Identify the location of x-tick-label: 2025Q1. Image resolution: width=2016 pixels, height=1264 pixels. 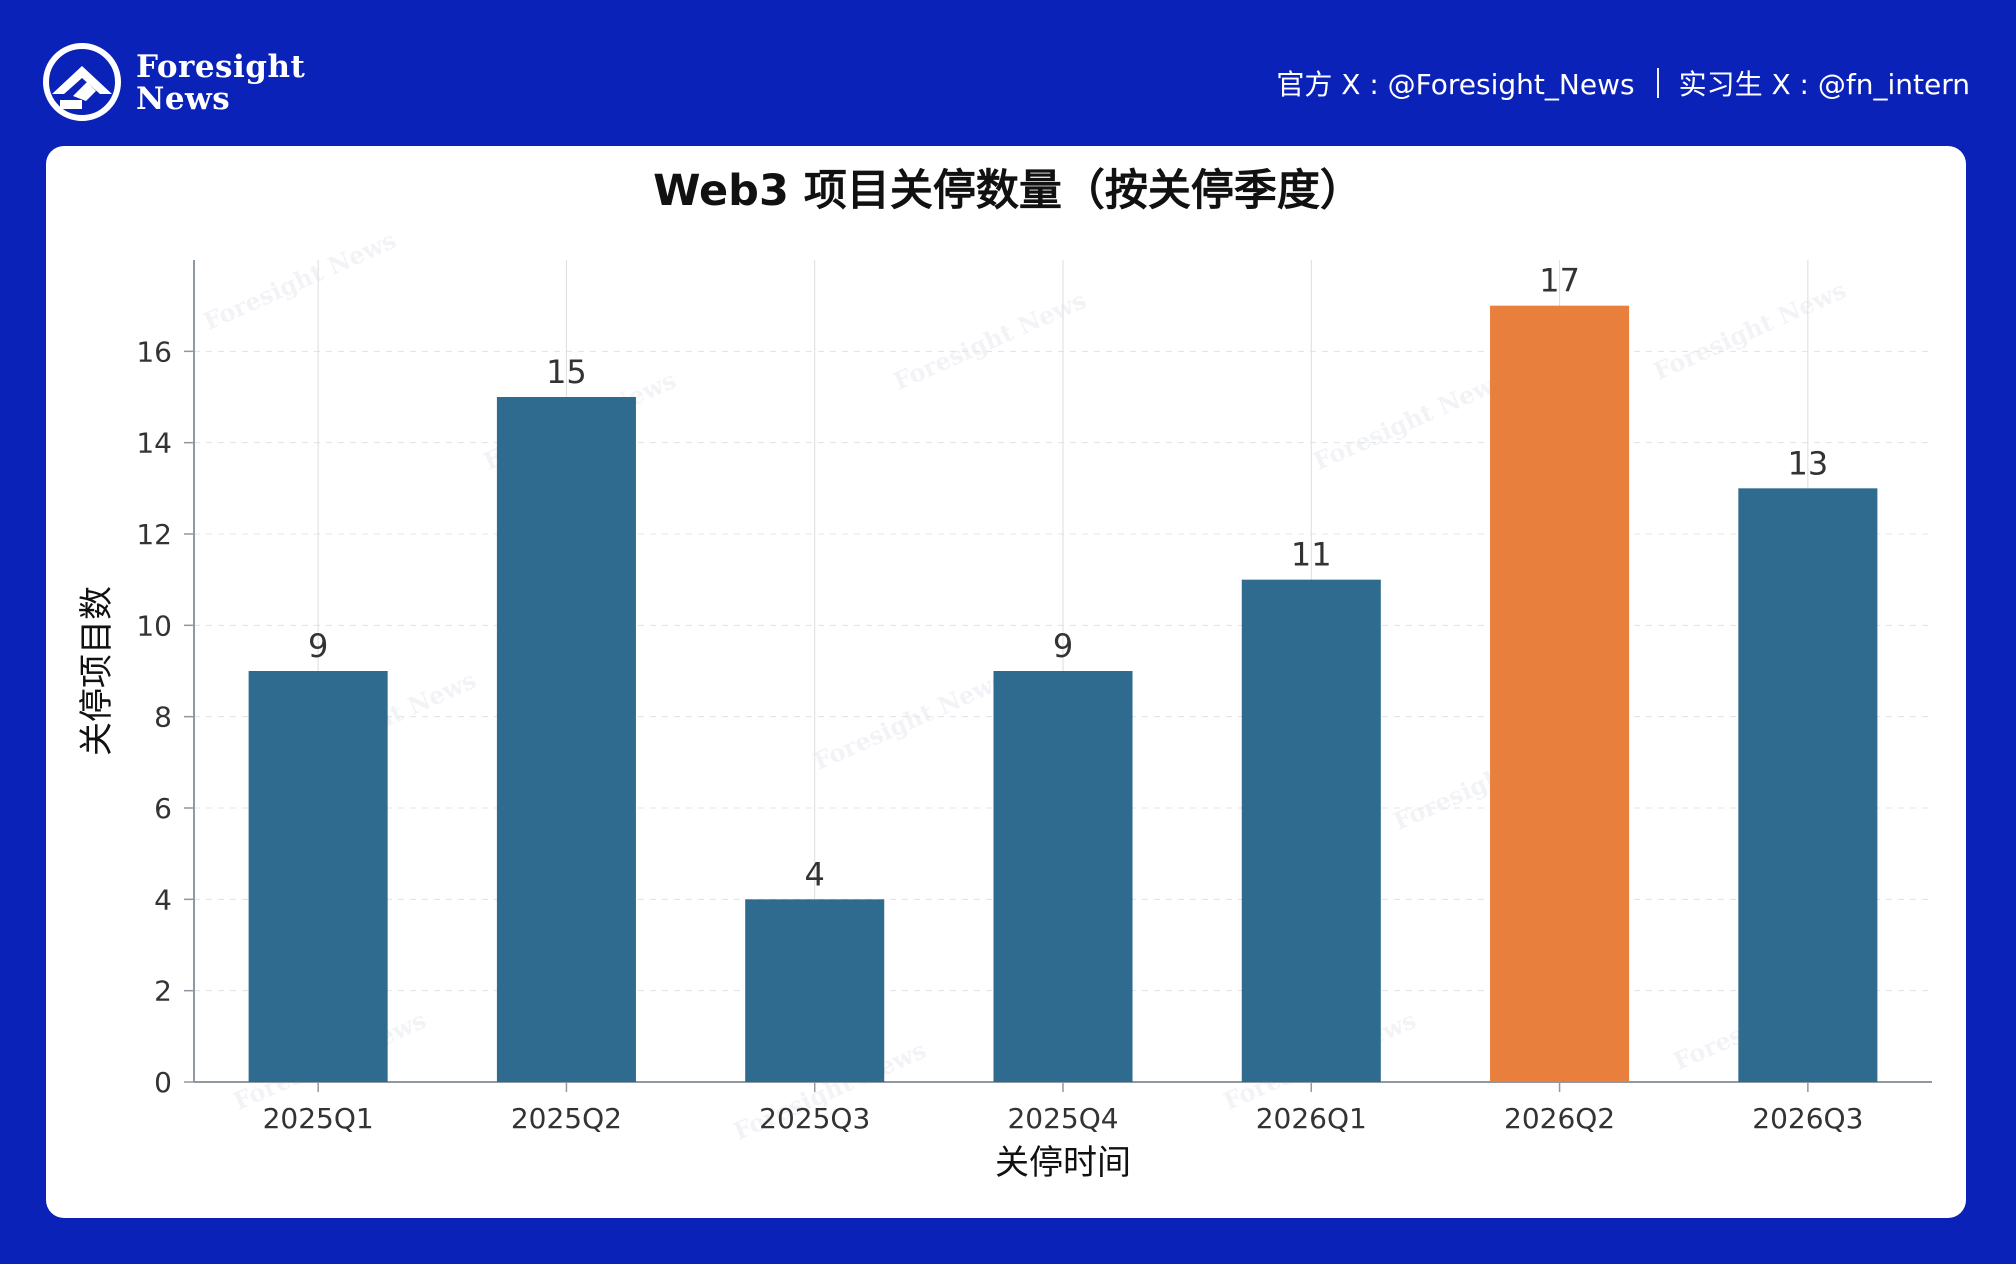
(318, 1118).